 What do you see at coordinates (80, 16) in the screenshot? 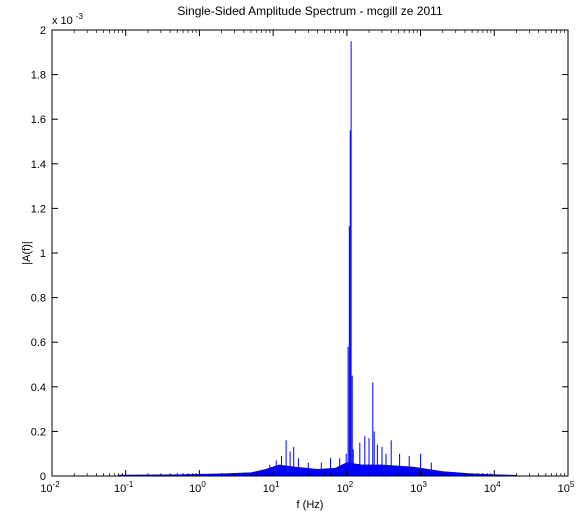
I see `y-multiplier-exp: -3` at bounding box center [80, 16].